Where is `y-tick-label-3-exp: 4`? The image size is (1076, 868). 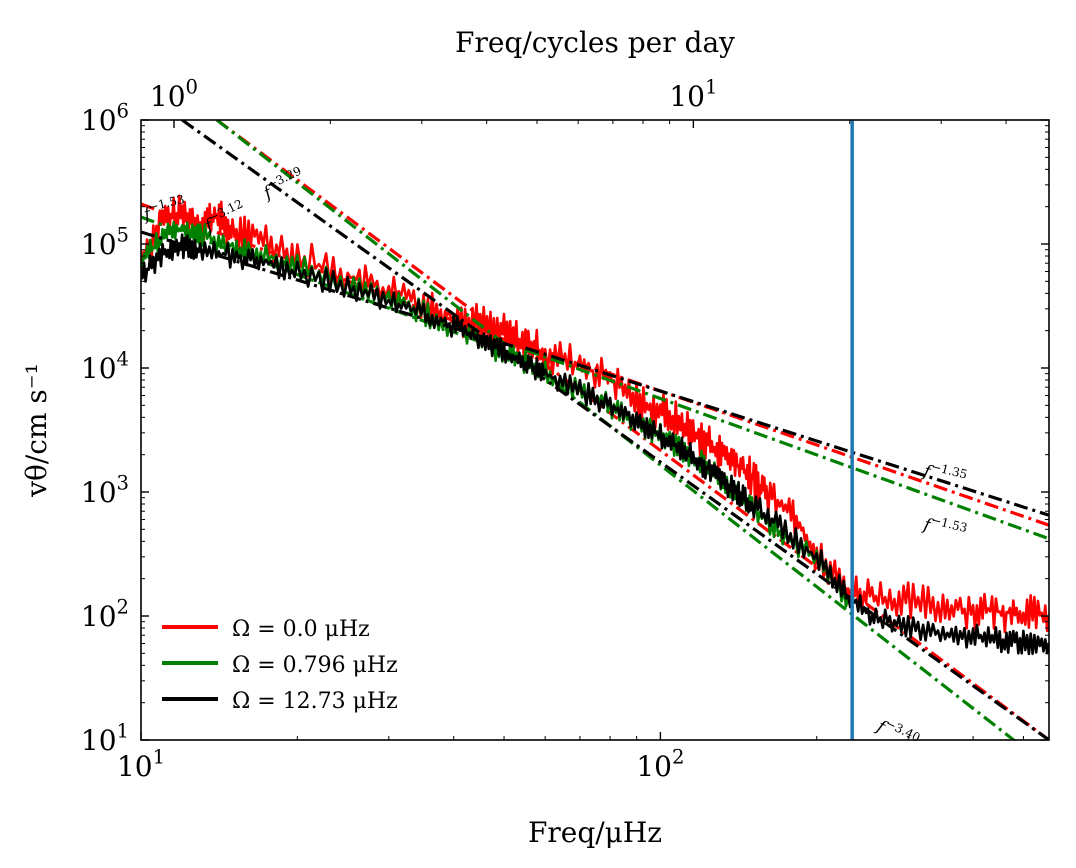 y-tick-label-3-exp: 4 is located at coordinates (123, 358).